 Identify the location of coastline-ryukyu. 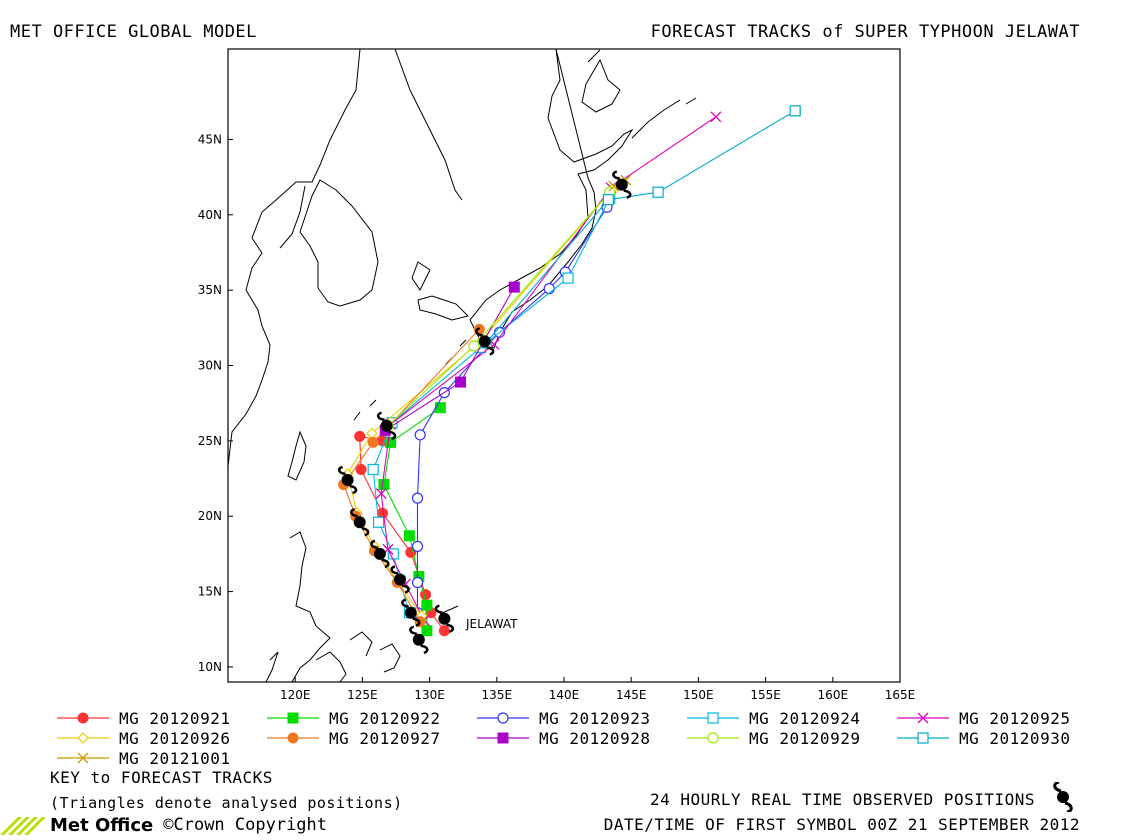
(410, 380).